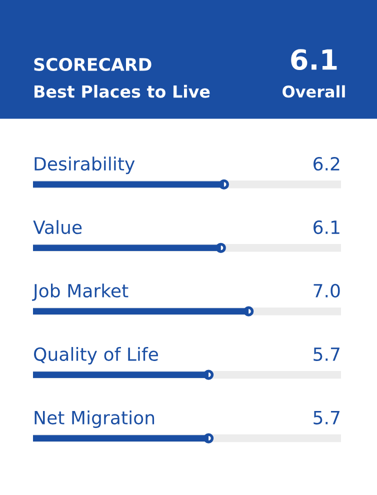 This screenshot has width=377, height=495. What do you see at coordinates (327, 163) in the screenshot?
I see `data-label: 6.2` at bounding box center [327, 163].